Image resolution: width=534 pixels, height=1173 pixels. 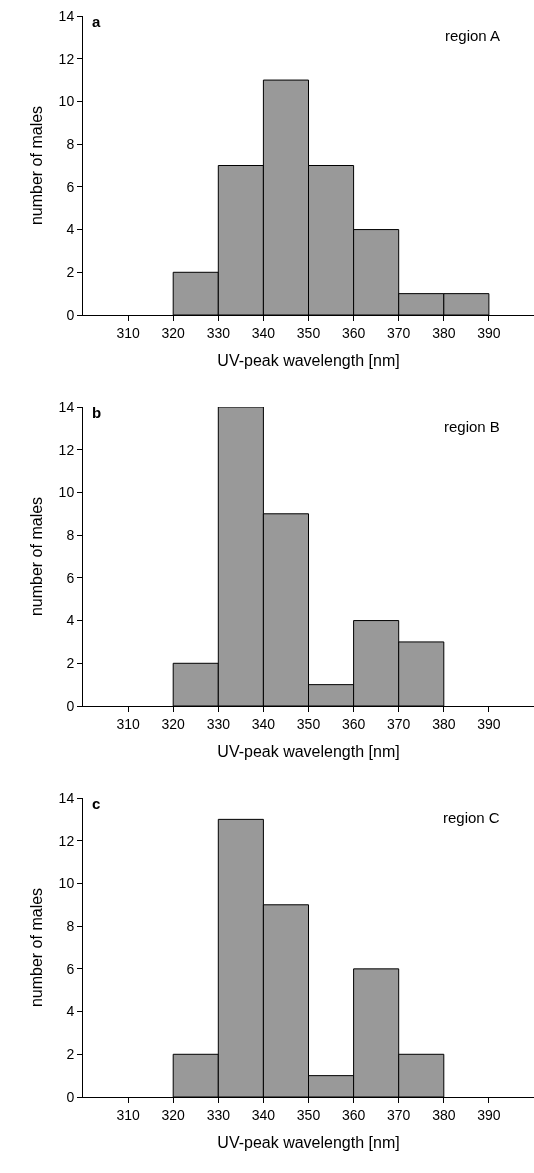 What do you see at coordinates (97, 412) in the screenshot?
I see `chart-title: b` at bounding box center [97, 412].